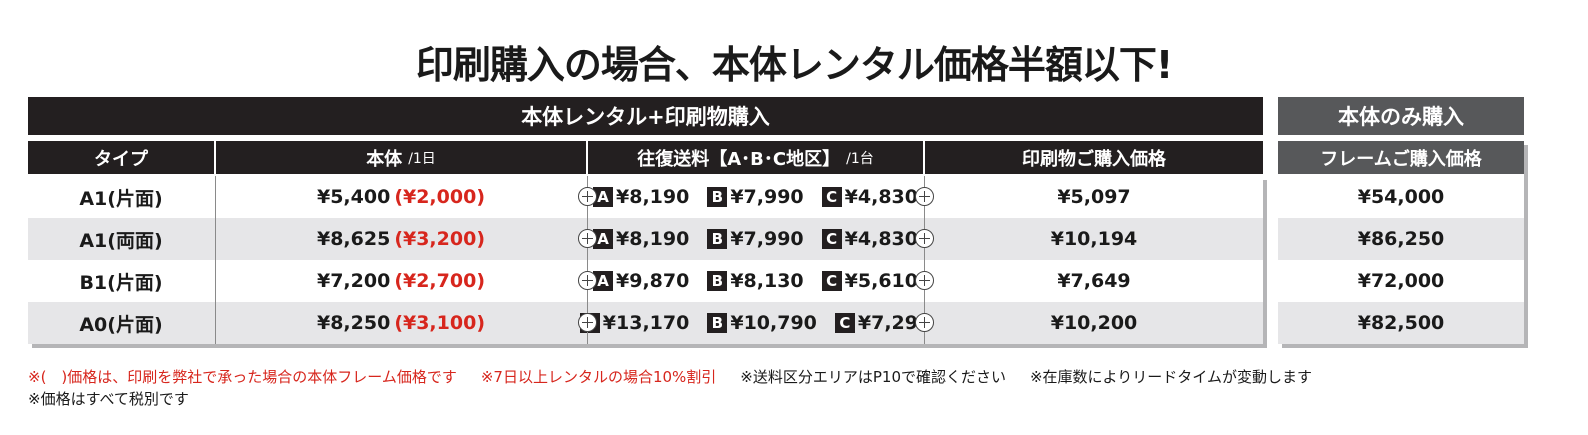 The height and width of the screenshot is (435, 1588). I want to click on print-price-cell: ¥7,649, so click(1094, 281).